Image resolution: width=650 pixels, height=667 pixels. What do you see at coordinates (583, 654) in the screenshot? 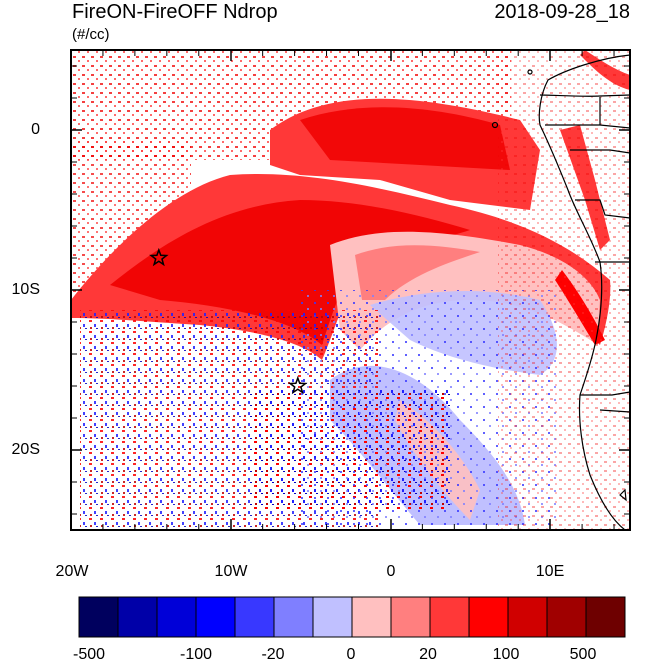
I see `colorbar-label: 500` at bounding box center [583, 654].